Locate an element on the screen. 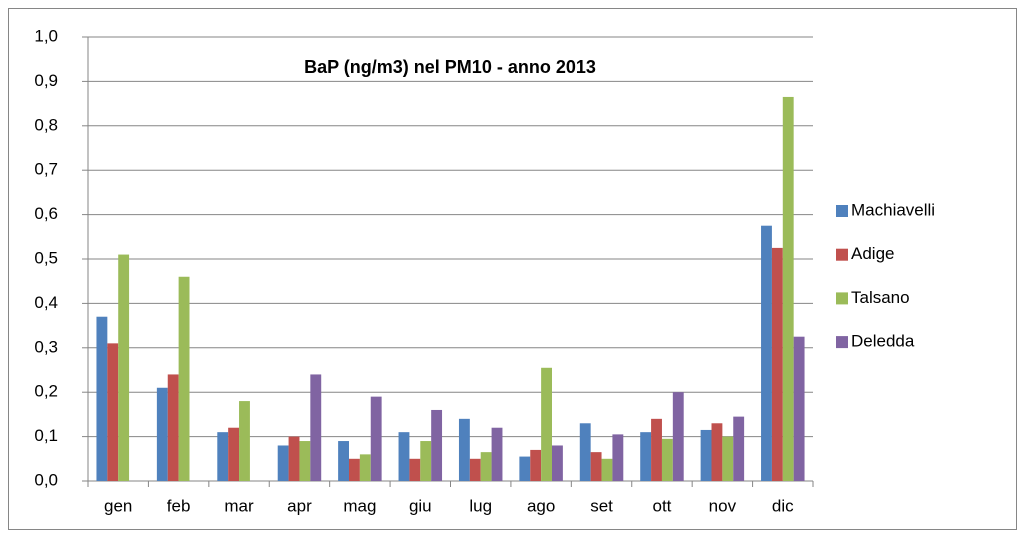 Image resolution: width=1025 pixels, height=538 pixels. y-tick-label: 0,4 is located at coordinates (46, 302).